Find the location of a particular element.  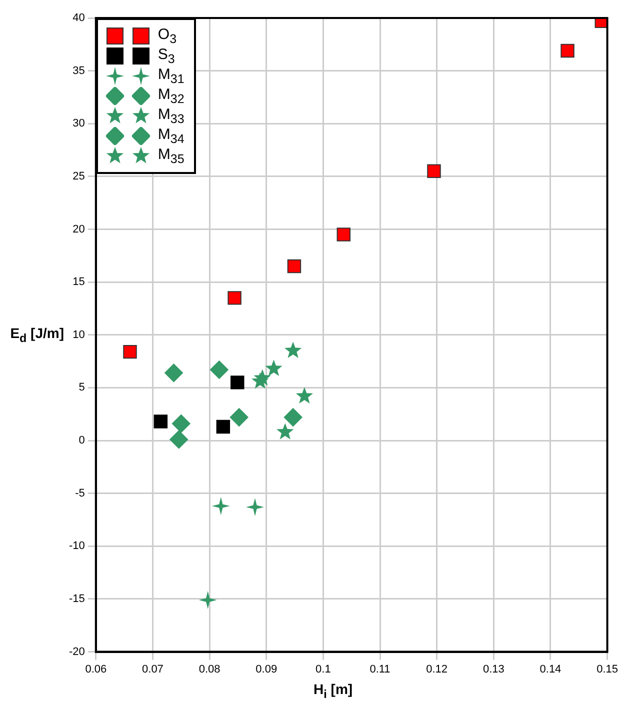

x-tick-label: 0.07 is located at coordinates (153, 669).